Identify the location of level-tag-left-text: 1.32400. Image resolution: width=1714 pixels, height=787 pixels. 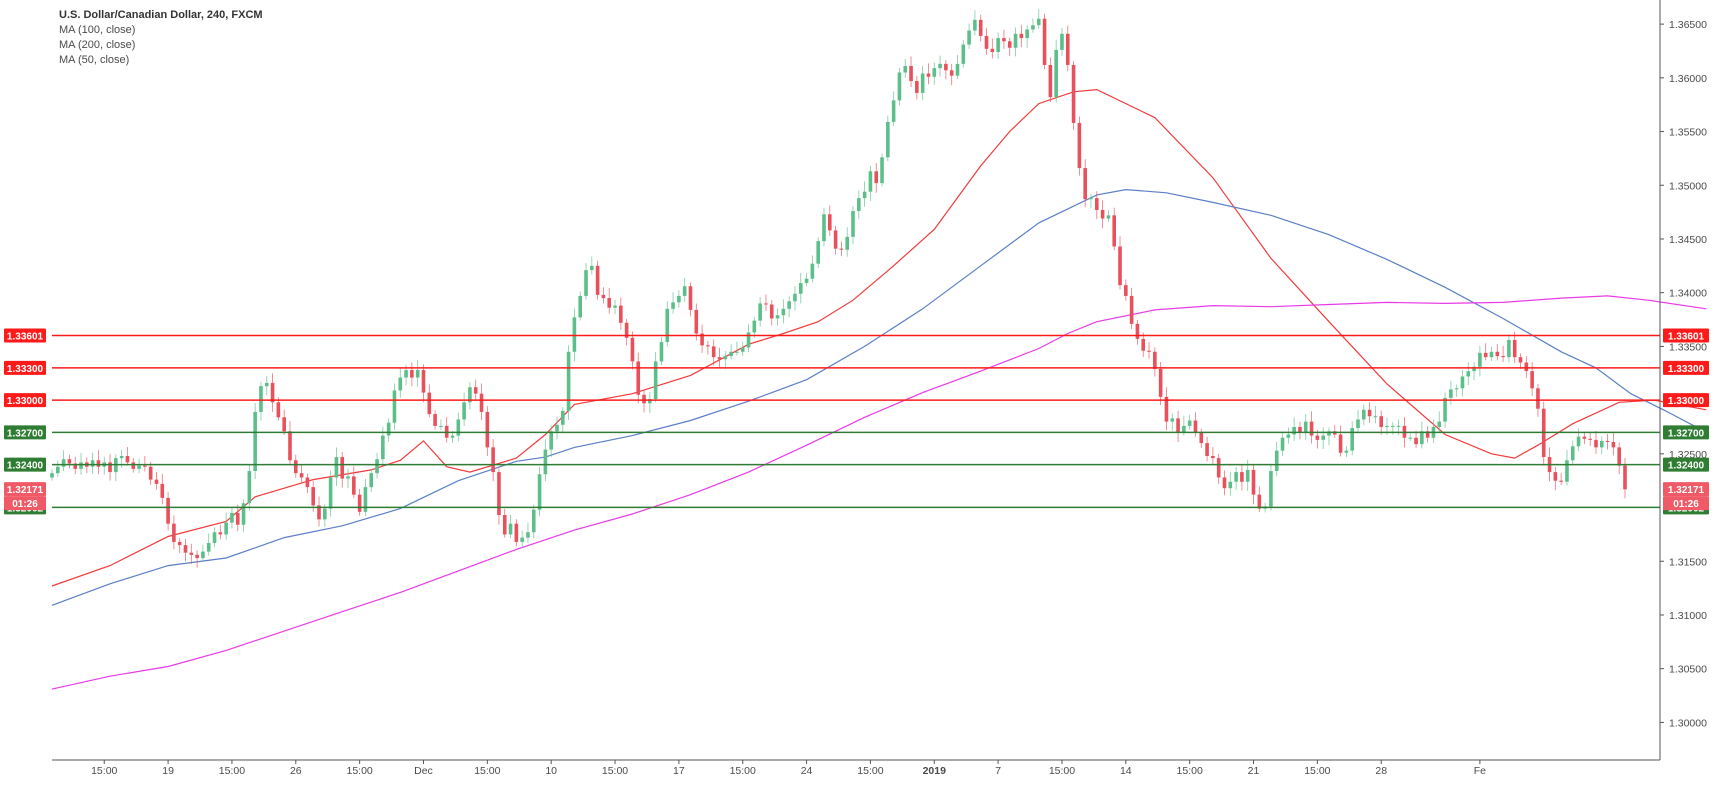
(25, 466).